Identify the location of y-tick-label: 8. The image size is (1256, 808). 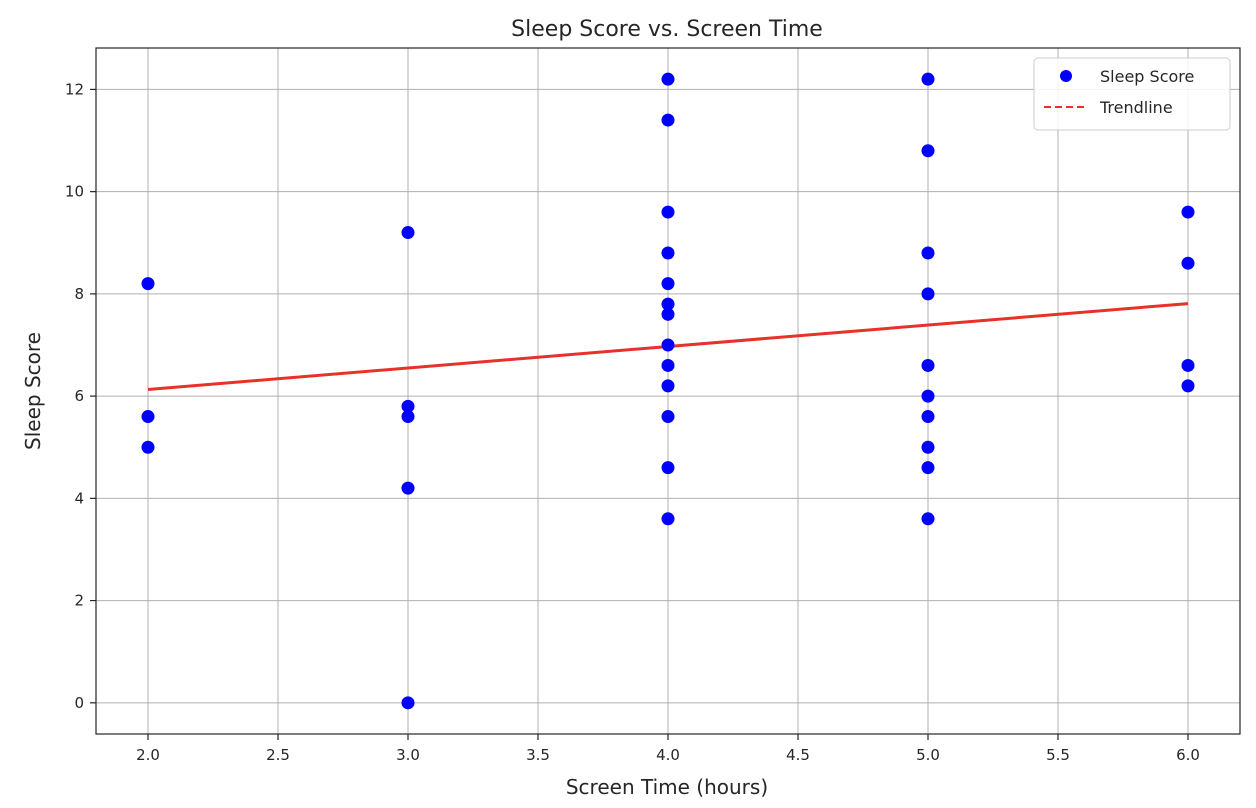
(79, 294).